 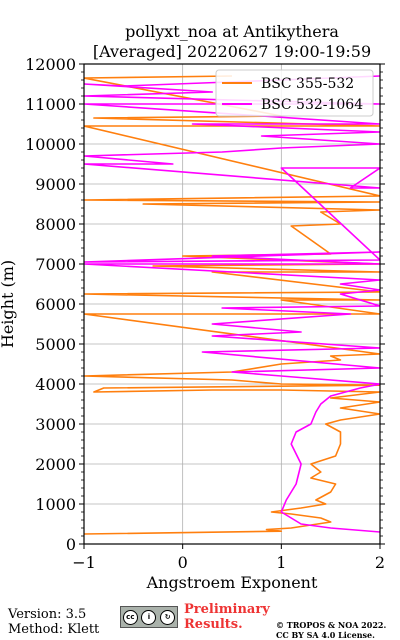 What do you see at coordinates (380, 562) in the screenshot?
I see `x-tick-label: 2` at bounding box center [380, 562].